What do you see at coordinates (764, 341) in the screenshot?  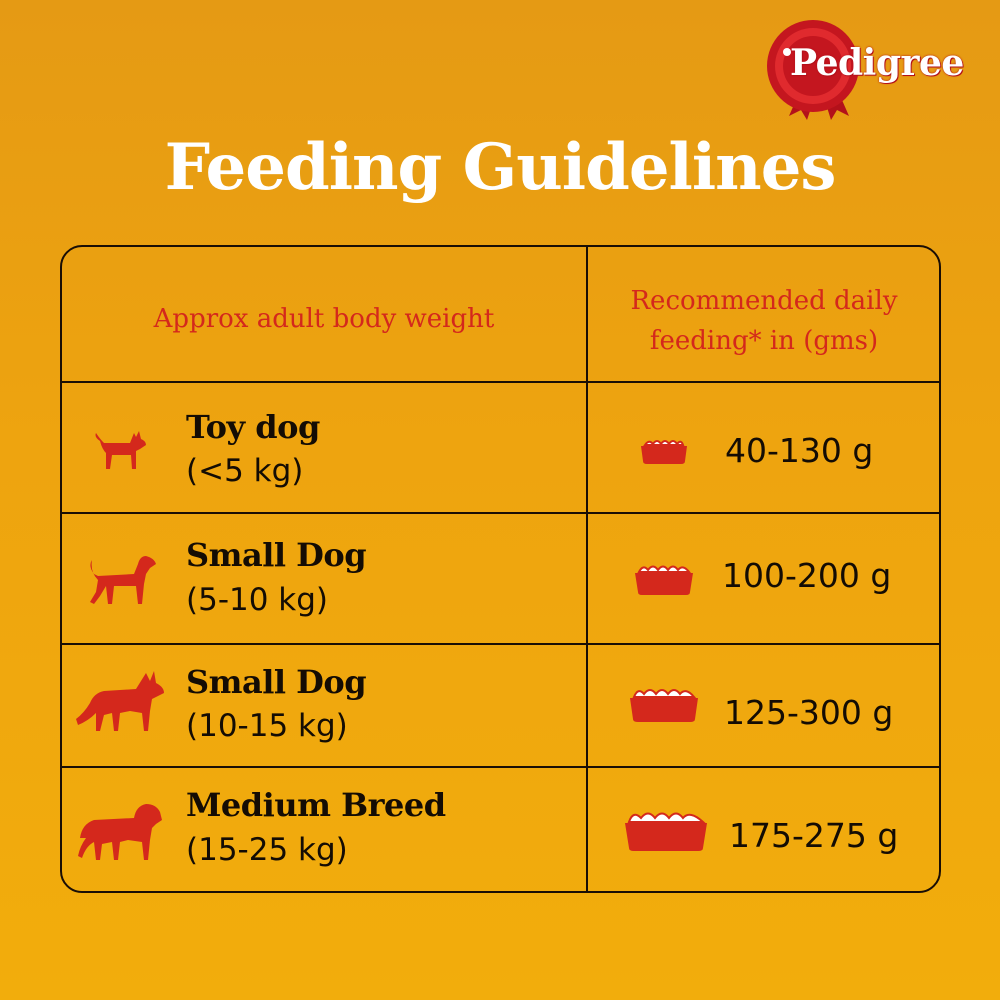 I see `header-recommended-line2: feeding* in (gms)` at bounding box center [764, 341].